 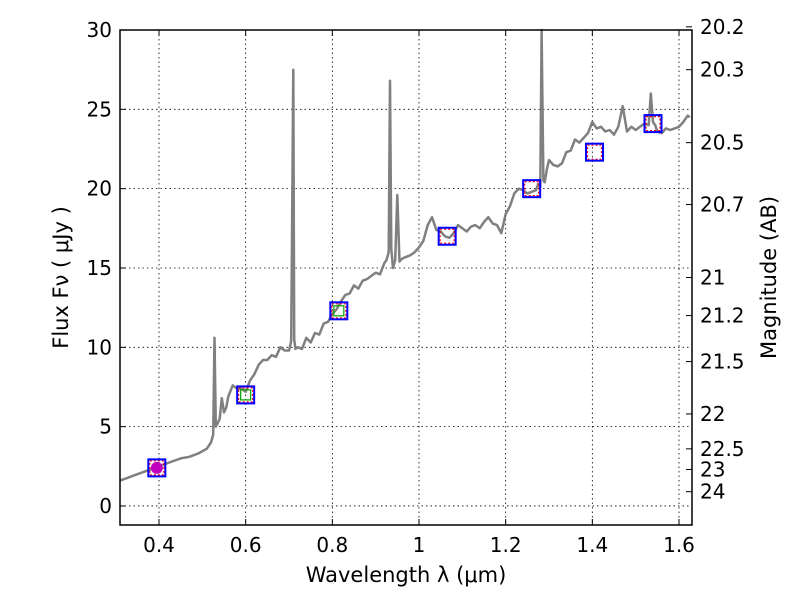 I want to click on x-tick-label: 1.6, so click(x=679, y=545).